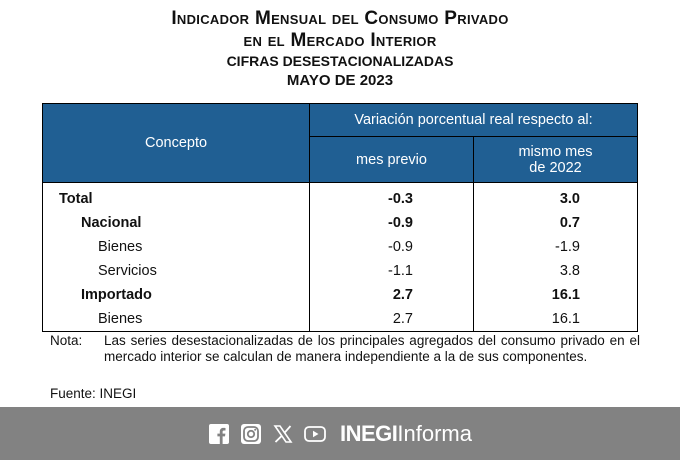  Describe the element at coordinates (66, 340) in the screenshot. I see `note-label: Nota:` at that location.